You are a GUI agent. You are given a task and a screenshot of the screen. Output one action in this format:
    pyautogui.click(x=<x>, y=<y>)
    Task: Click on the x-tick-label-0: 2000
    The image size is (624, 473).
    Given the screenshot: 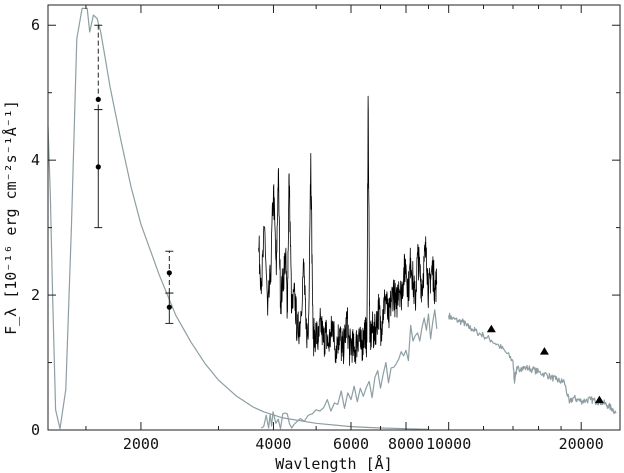 What is the action you would take?
    pyautogui.click(x=141, y=444)
    